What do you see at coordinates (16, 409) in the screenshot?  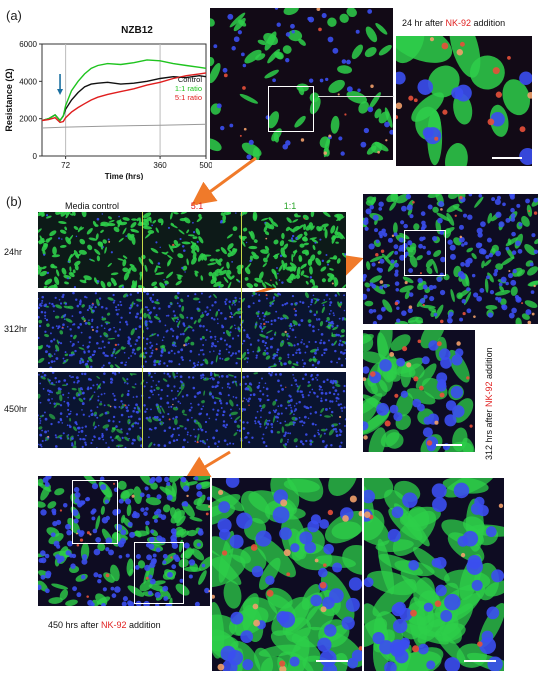 I see `row-label-450hr: 450hr` at bounding box center [16, 409].